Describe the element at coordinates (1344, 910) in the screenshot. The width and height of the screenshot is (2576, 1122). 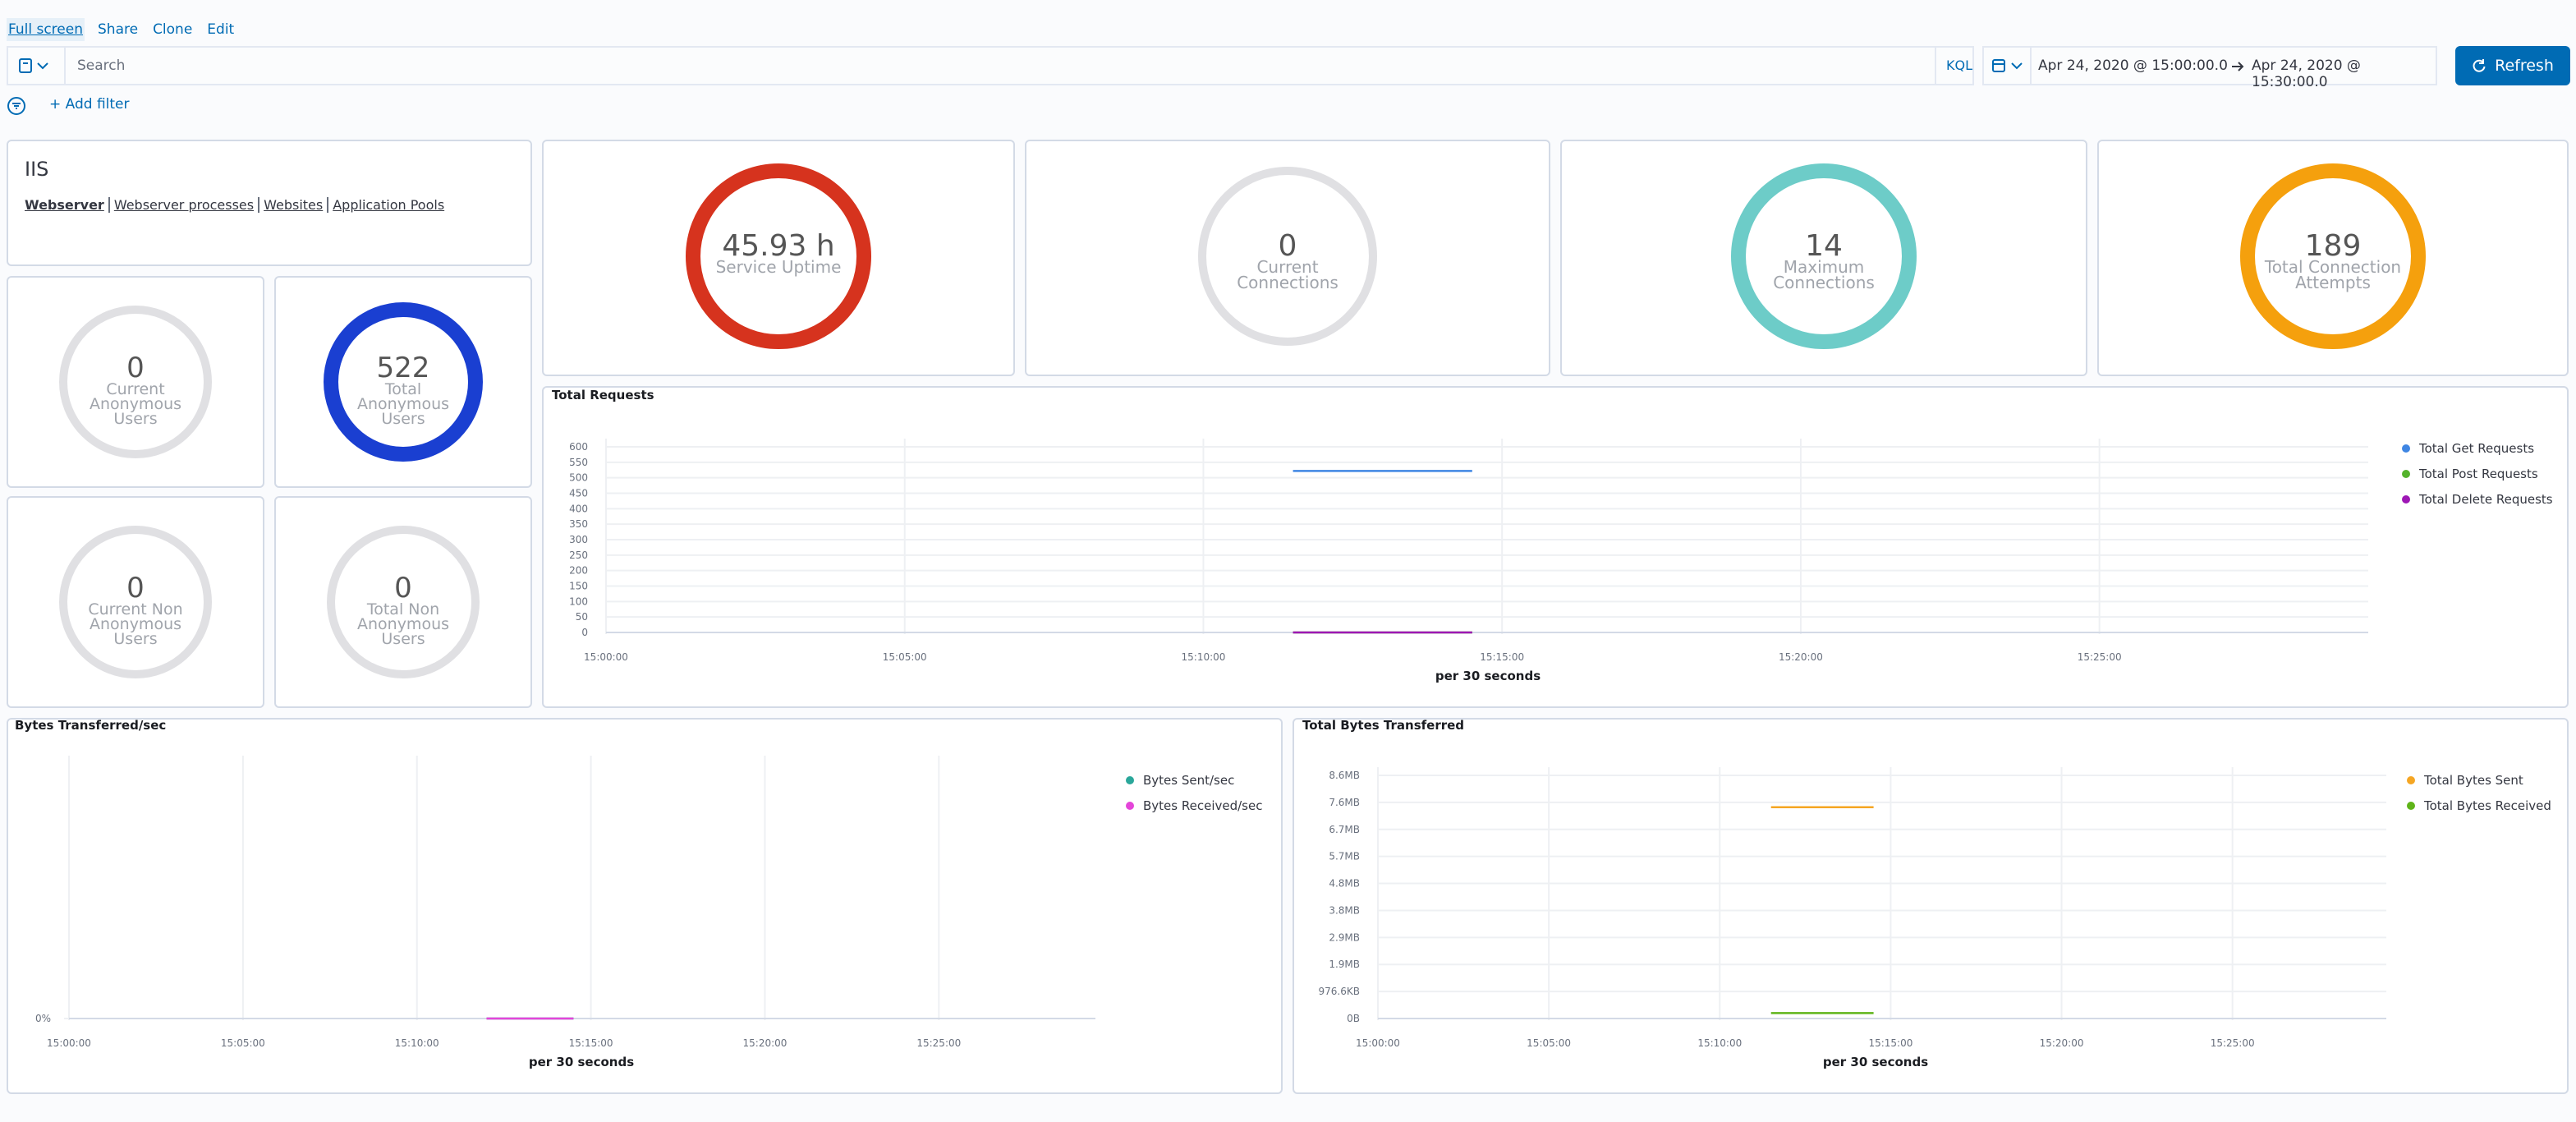
I see `y-tick-label: 3.8MB` at that location.